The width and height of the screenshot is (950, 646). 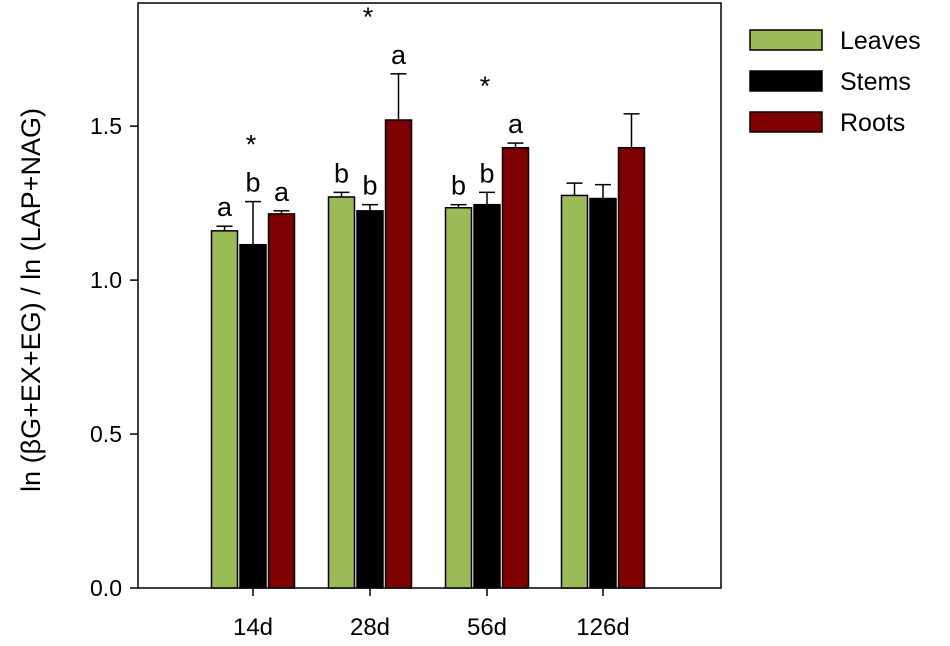 I want to click on y-axis: 0.0 0.5 1.0 1.5, so click(x=114, y=357).